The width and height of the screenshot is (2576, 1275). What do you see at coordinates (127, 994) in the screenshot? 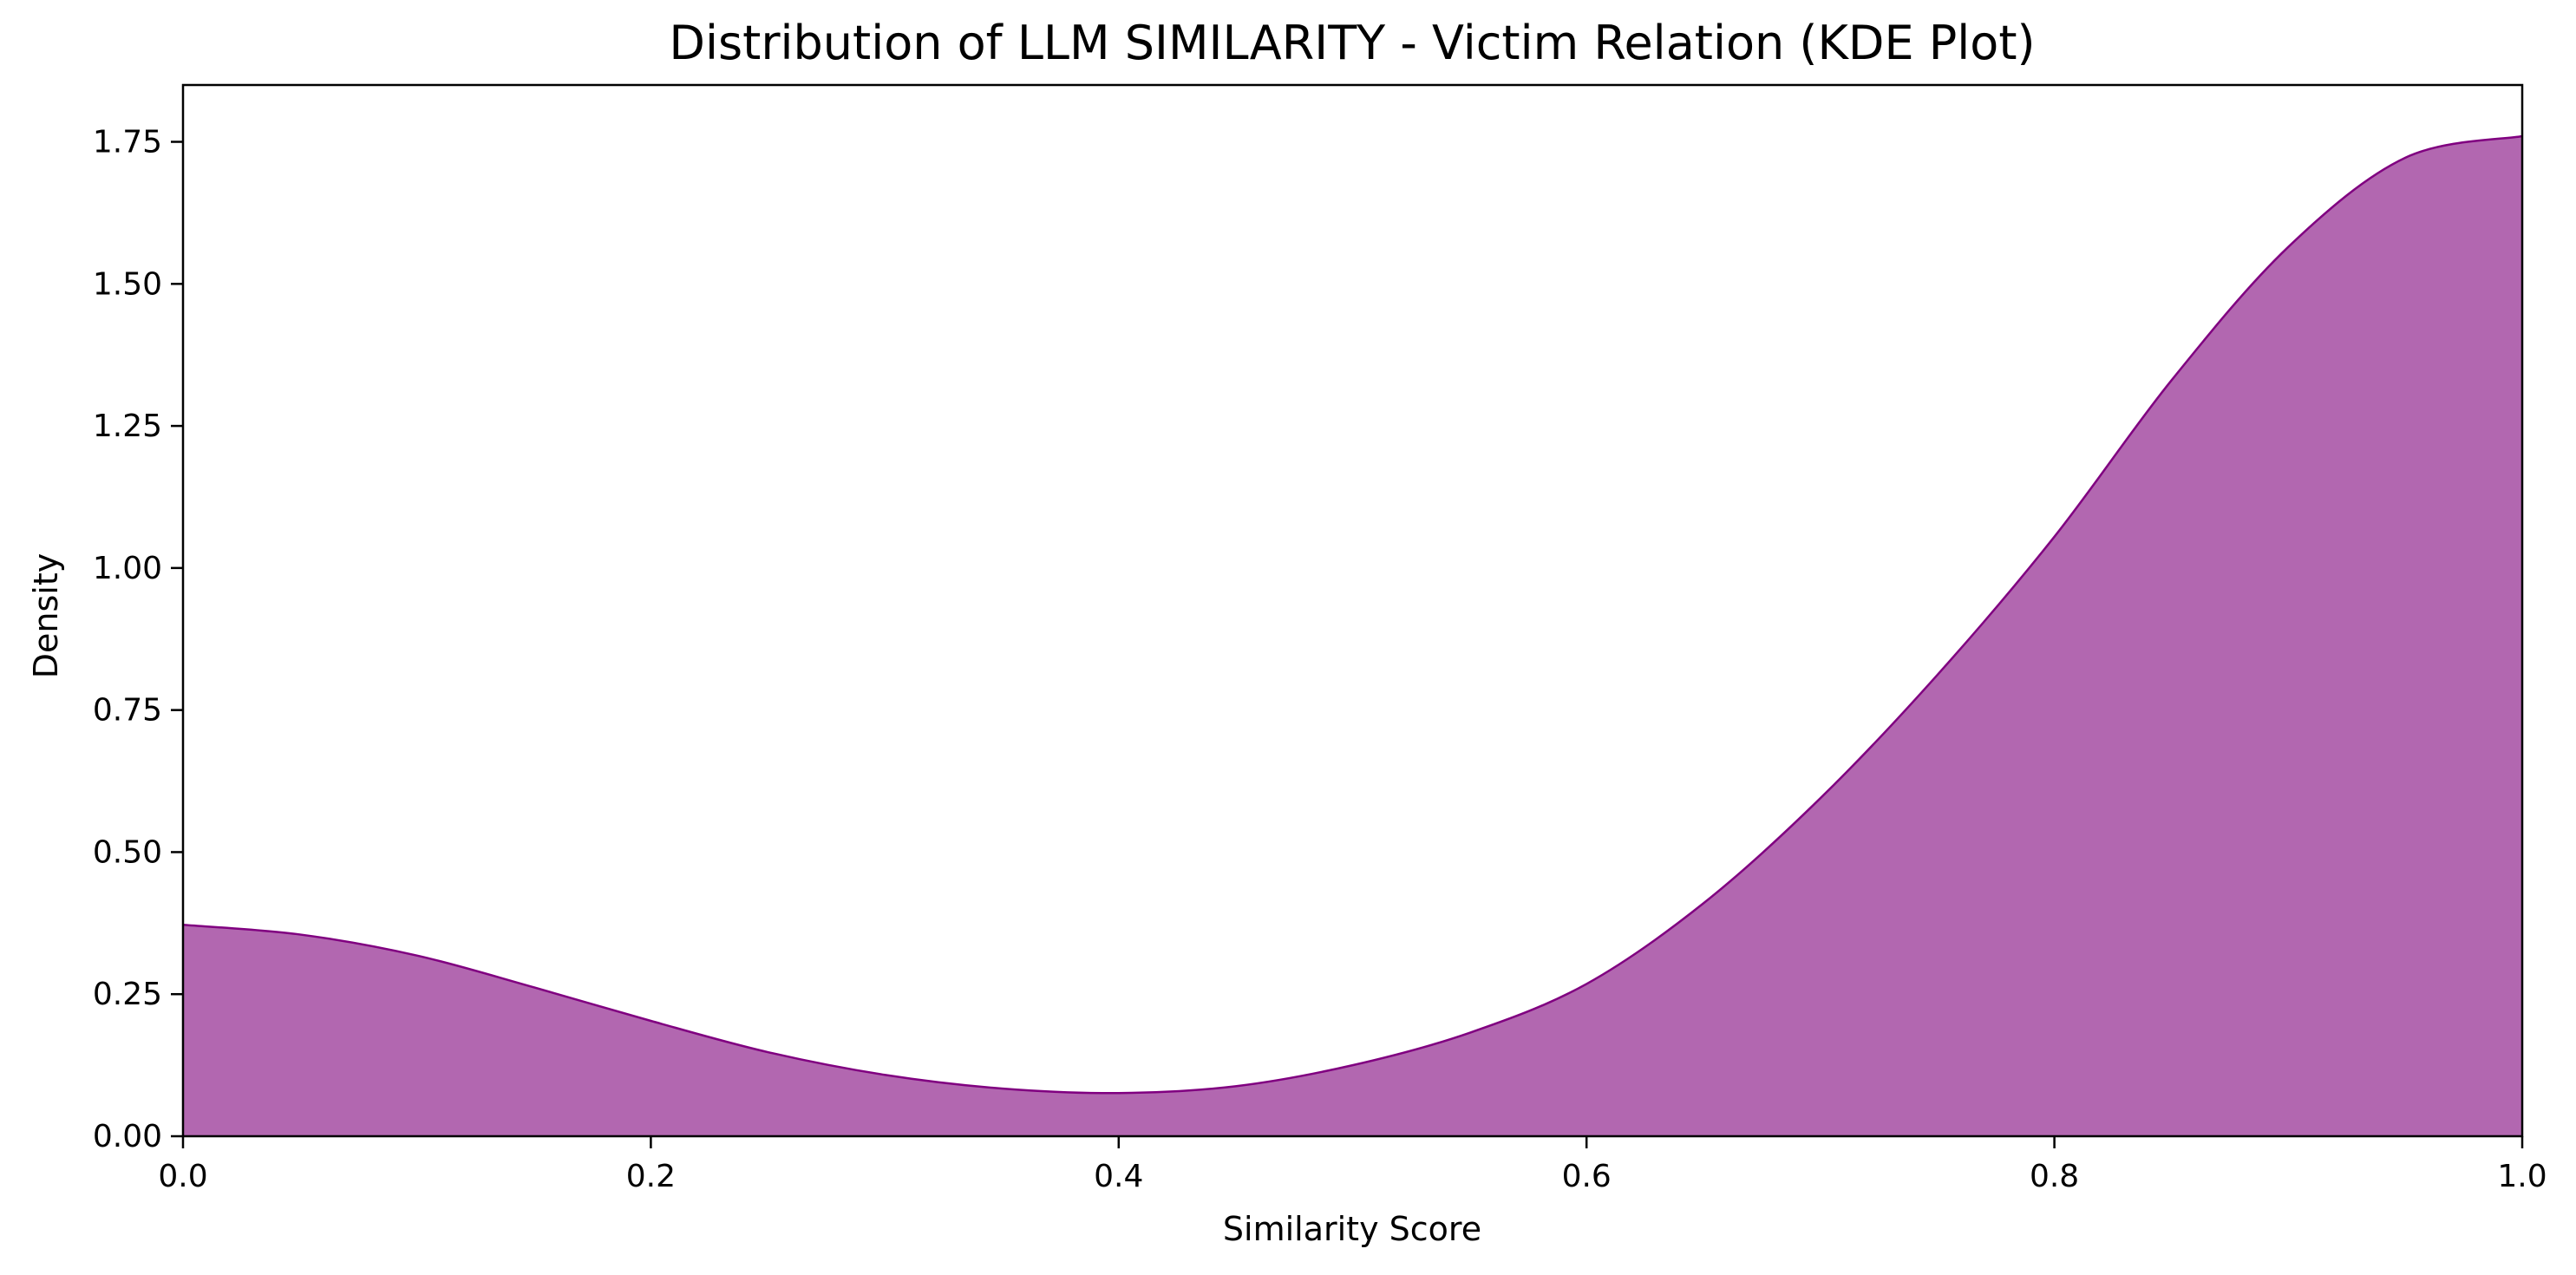
I see `y-tick-label: 0.25` at bounding box center [127, 994].